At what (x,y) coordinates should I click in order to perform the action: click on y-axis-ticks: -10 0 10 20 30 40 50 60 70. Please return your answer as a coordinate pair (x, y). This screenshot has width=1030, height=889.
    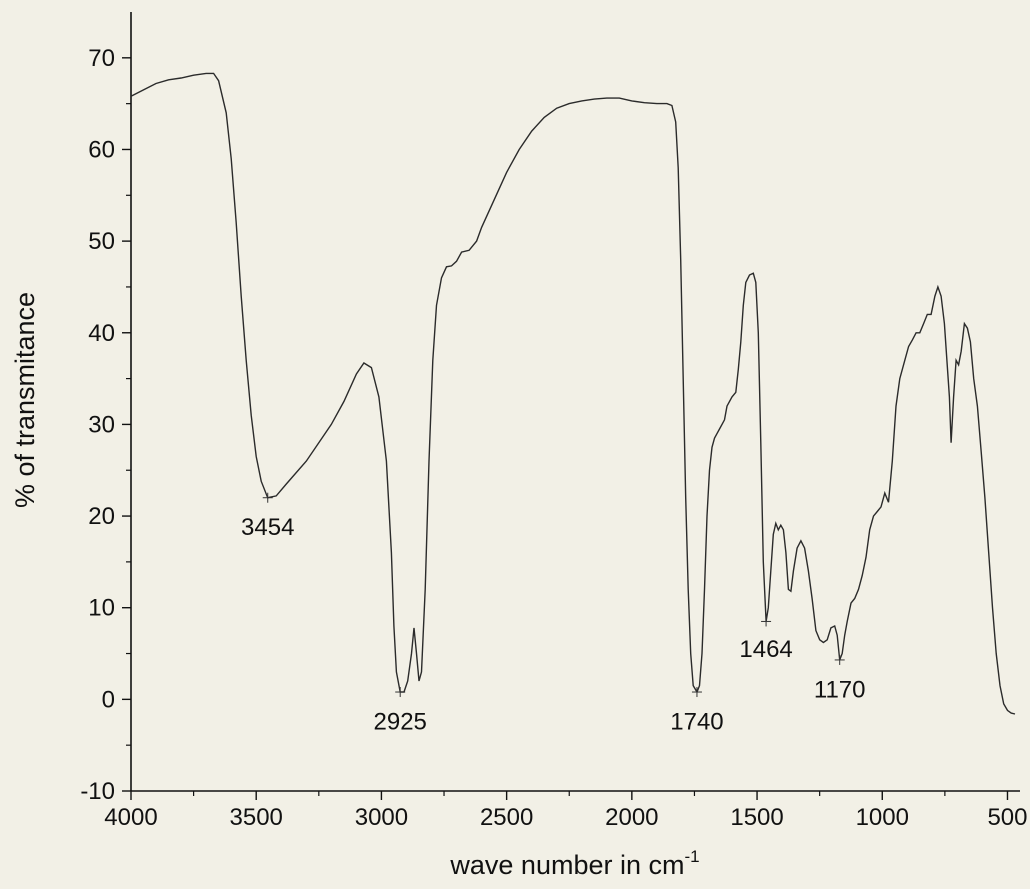
    Looking at the image, I should click on (105, 425).